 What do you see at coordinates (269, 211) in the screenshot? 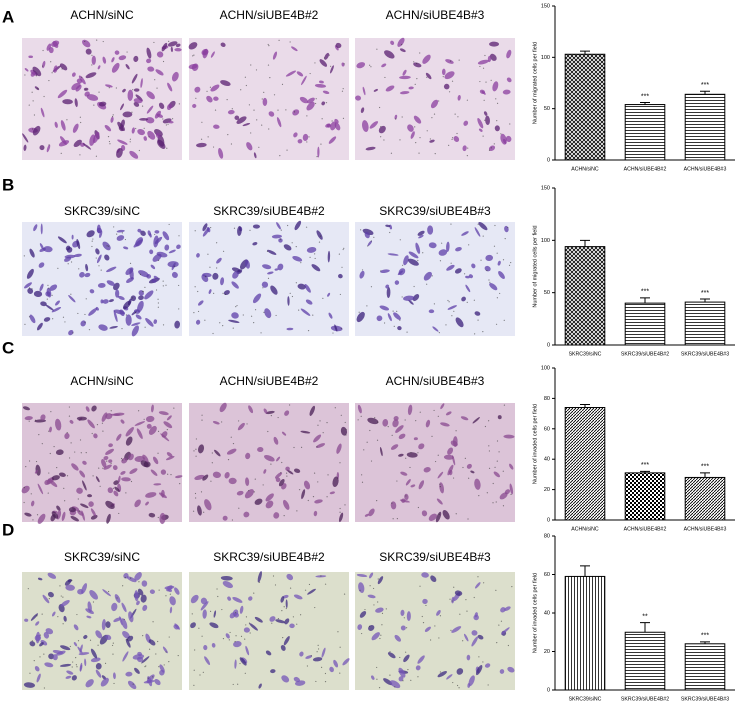
I see `image-caption: SKRC39/siUBE4B#2` at bounding box center [269, 211].